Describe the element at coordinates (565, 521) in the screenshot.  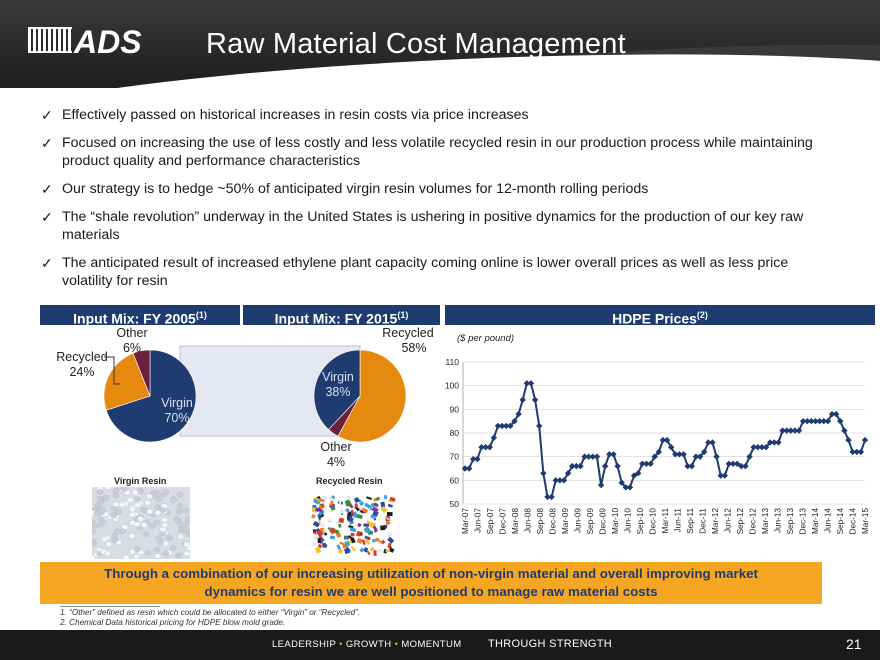
I see `x-tick-label: Mar-09` at that location.